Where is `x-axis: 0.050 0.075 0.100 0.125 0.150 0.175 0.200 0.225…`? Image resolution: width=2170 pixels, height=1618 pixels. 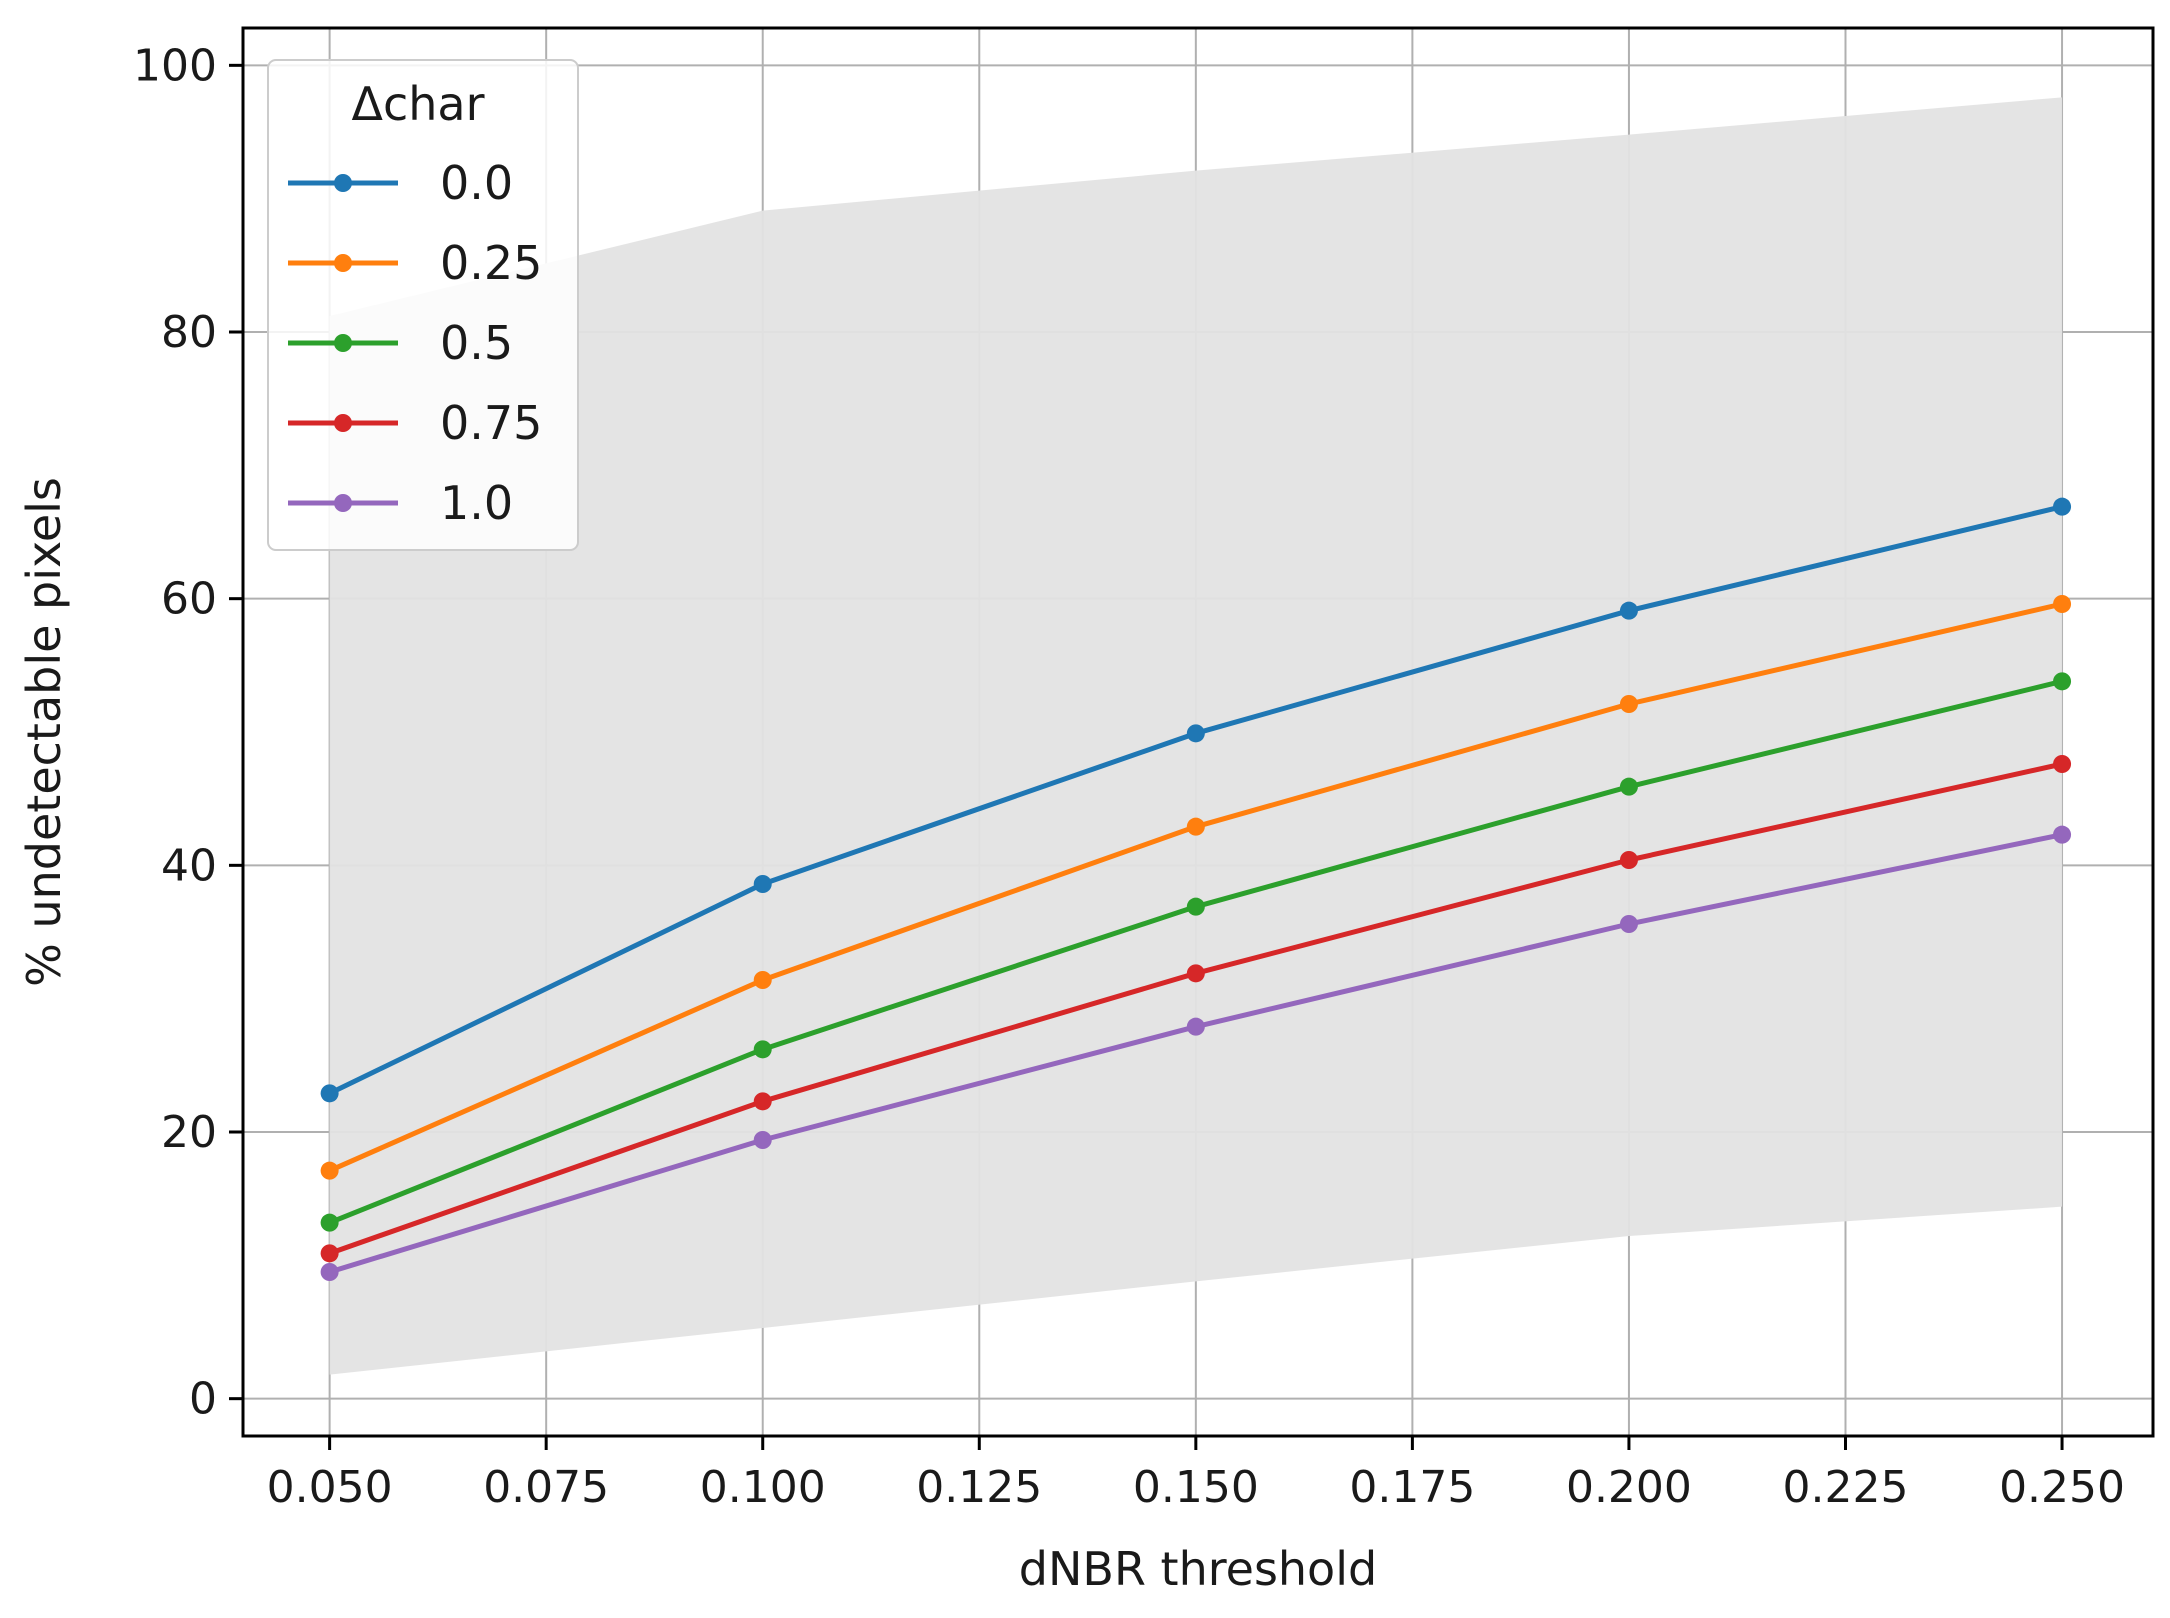 x-axis: 0.050 0.075 0.100 0.125 0.150 0.175 0.200 0.225… is located at coordinates (1196, 1474).